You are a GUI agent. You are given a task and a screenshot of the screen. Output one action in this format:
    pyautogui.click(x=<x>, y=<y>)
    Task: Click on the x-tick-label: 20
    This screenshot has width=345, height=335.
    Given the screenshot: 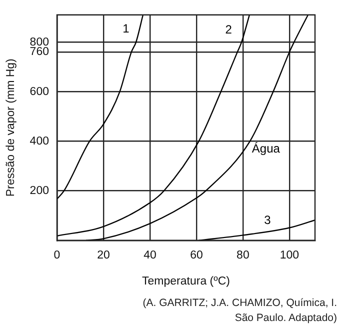 What is the action you would take?
    pyautogui.click(x=103, y=255)
    